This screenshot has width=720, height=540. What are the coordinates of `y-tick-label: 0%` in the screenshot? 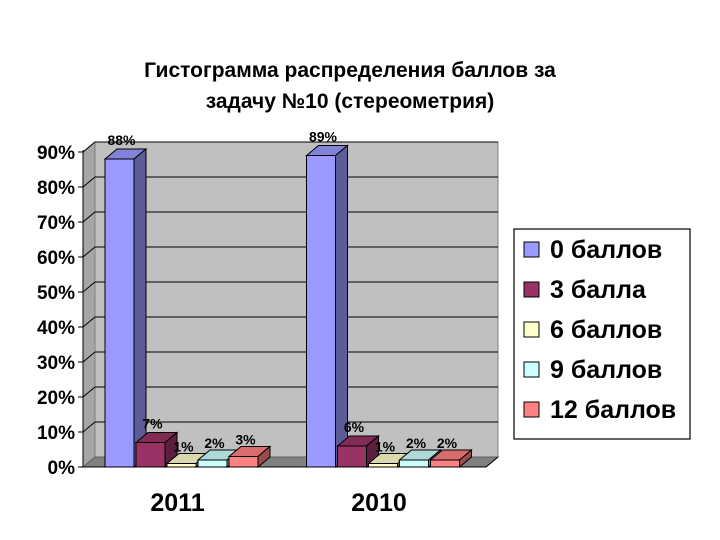 It's located at (62, 468).